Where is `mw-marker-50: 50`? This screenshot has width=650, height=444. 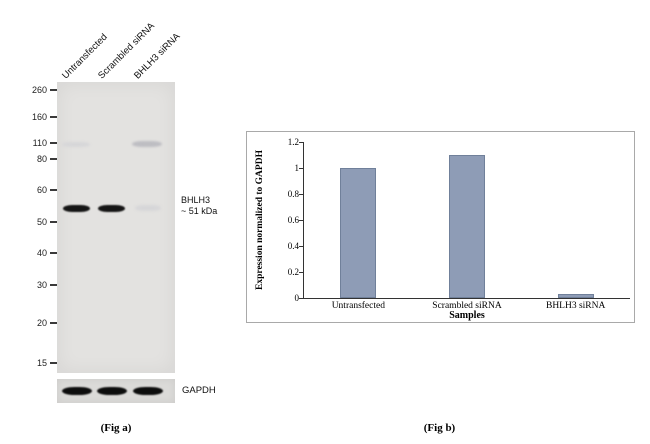 mw-marker-50: 50 is located at coordinates (43, 222).